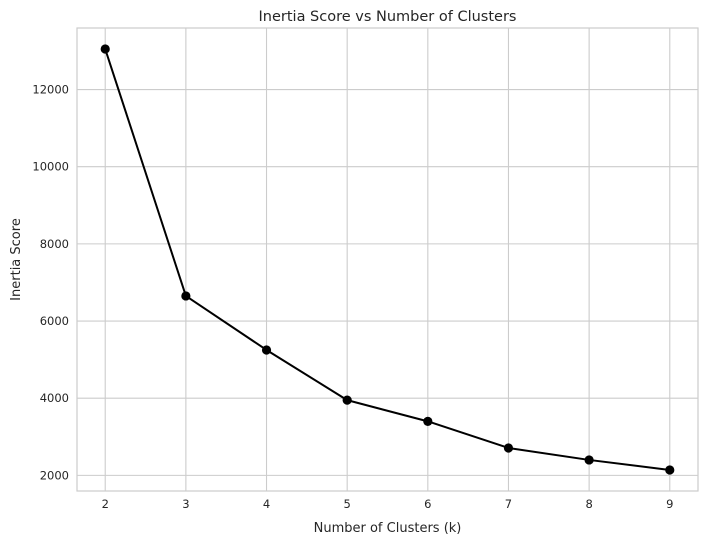  I want to click on x-tick-label: 4, so click(266, 504).